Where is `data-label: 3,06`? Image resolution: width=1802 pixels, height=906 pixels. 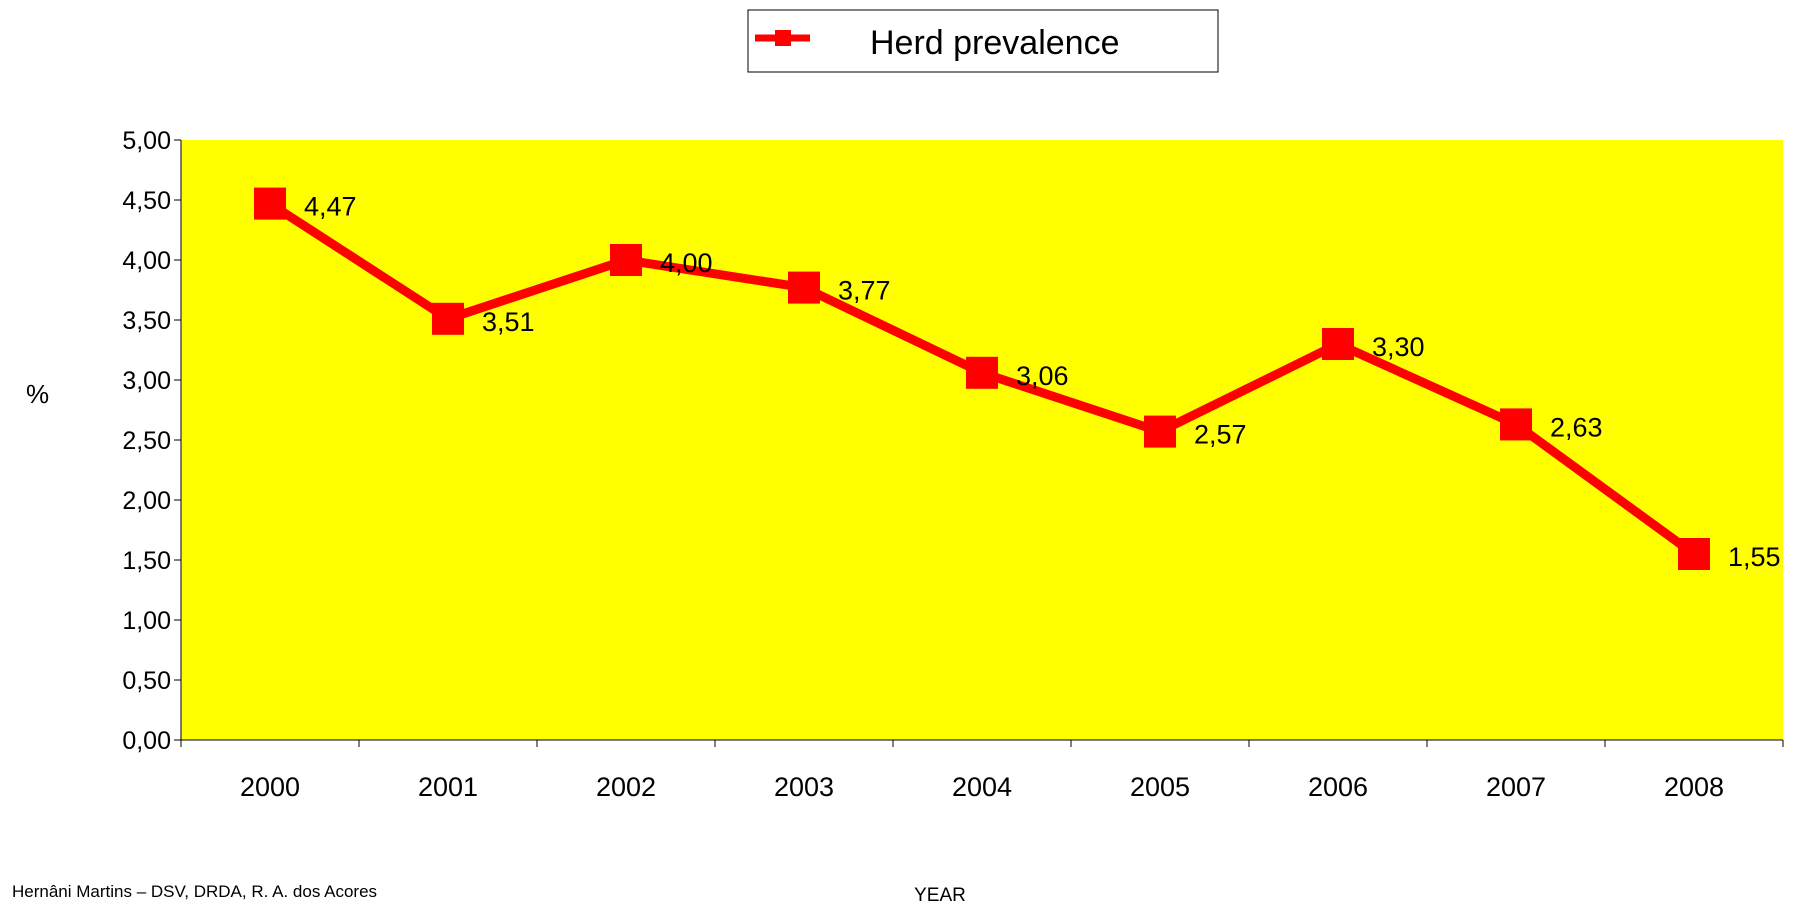
data-label: 3,06 is located at coordinates (1042, 376).